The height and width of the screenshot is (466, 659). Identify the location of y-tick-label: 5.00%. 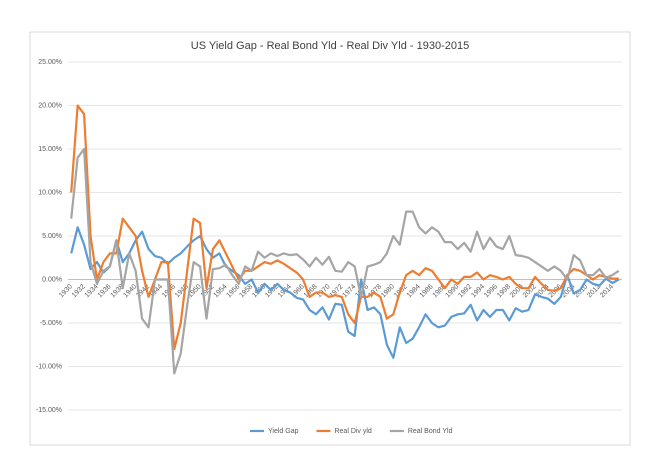
(52, 236).